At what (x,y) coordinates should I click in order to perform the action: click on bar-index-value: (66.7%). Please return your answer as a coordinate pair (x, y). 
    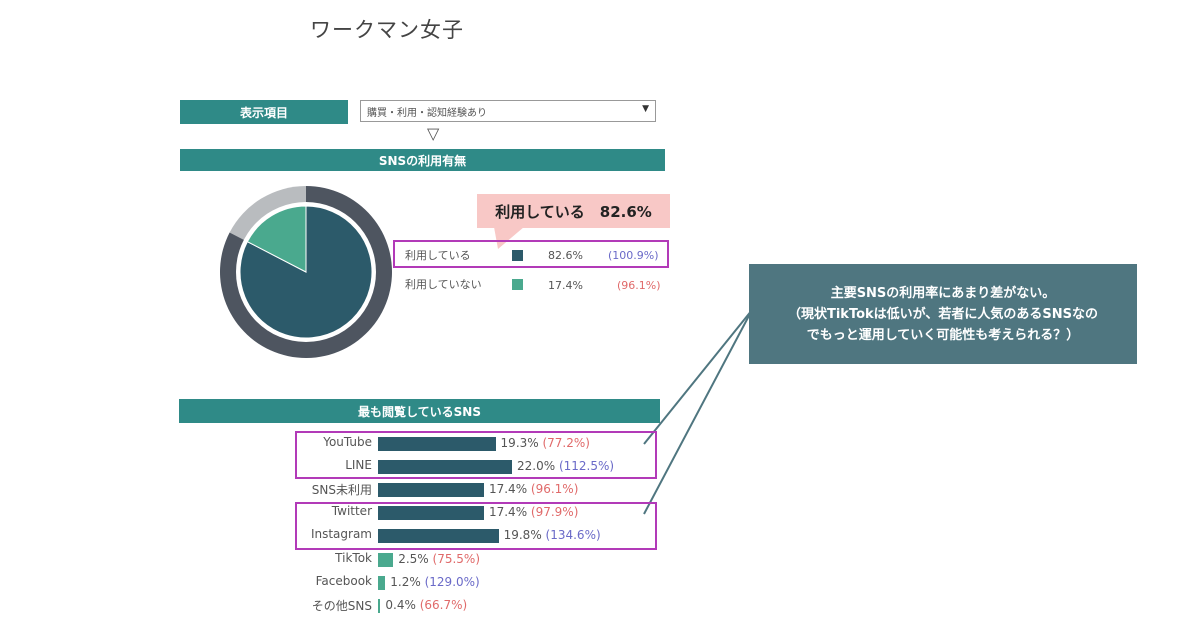
    Looking at the image, I should click on (443, 604).